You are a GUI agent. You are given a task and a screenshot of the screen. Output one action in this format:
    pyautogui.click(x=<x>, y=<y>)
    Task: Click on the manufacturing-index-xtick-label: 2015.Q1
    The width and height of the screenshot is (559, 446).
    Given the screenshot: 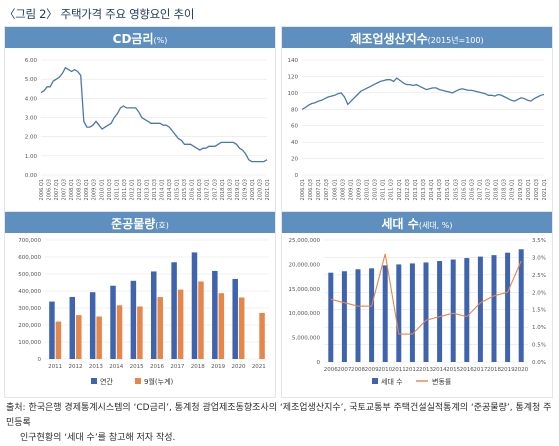 What is the action you would take?
    pyautogui.click(x=448, y=189)
    